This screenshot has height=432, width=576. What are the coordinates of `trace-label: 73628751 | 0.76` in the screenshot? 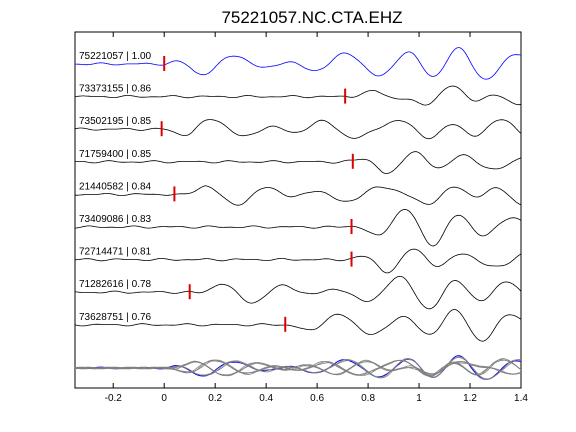 It's located at (115, 317).